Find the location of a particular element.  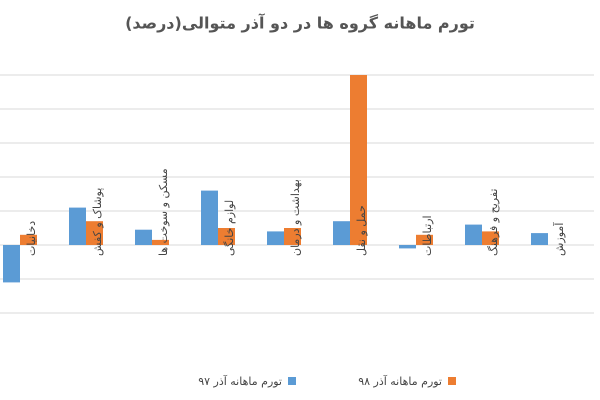

legend-label: تورم ماهانه آذر ۹۷ is located at coordinates (240, 381).